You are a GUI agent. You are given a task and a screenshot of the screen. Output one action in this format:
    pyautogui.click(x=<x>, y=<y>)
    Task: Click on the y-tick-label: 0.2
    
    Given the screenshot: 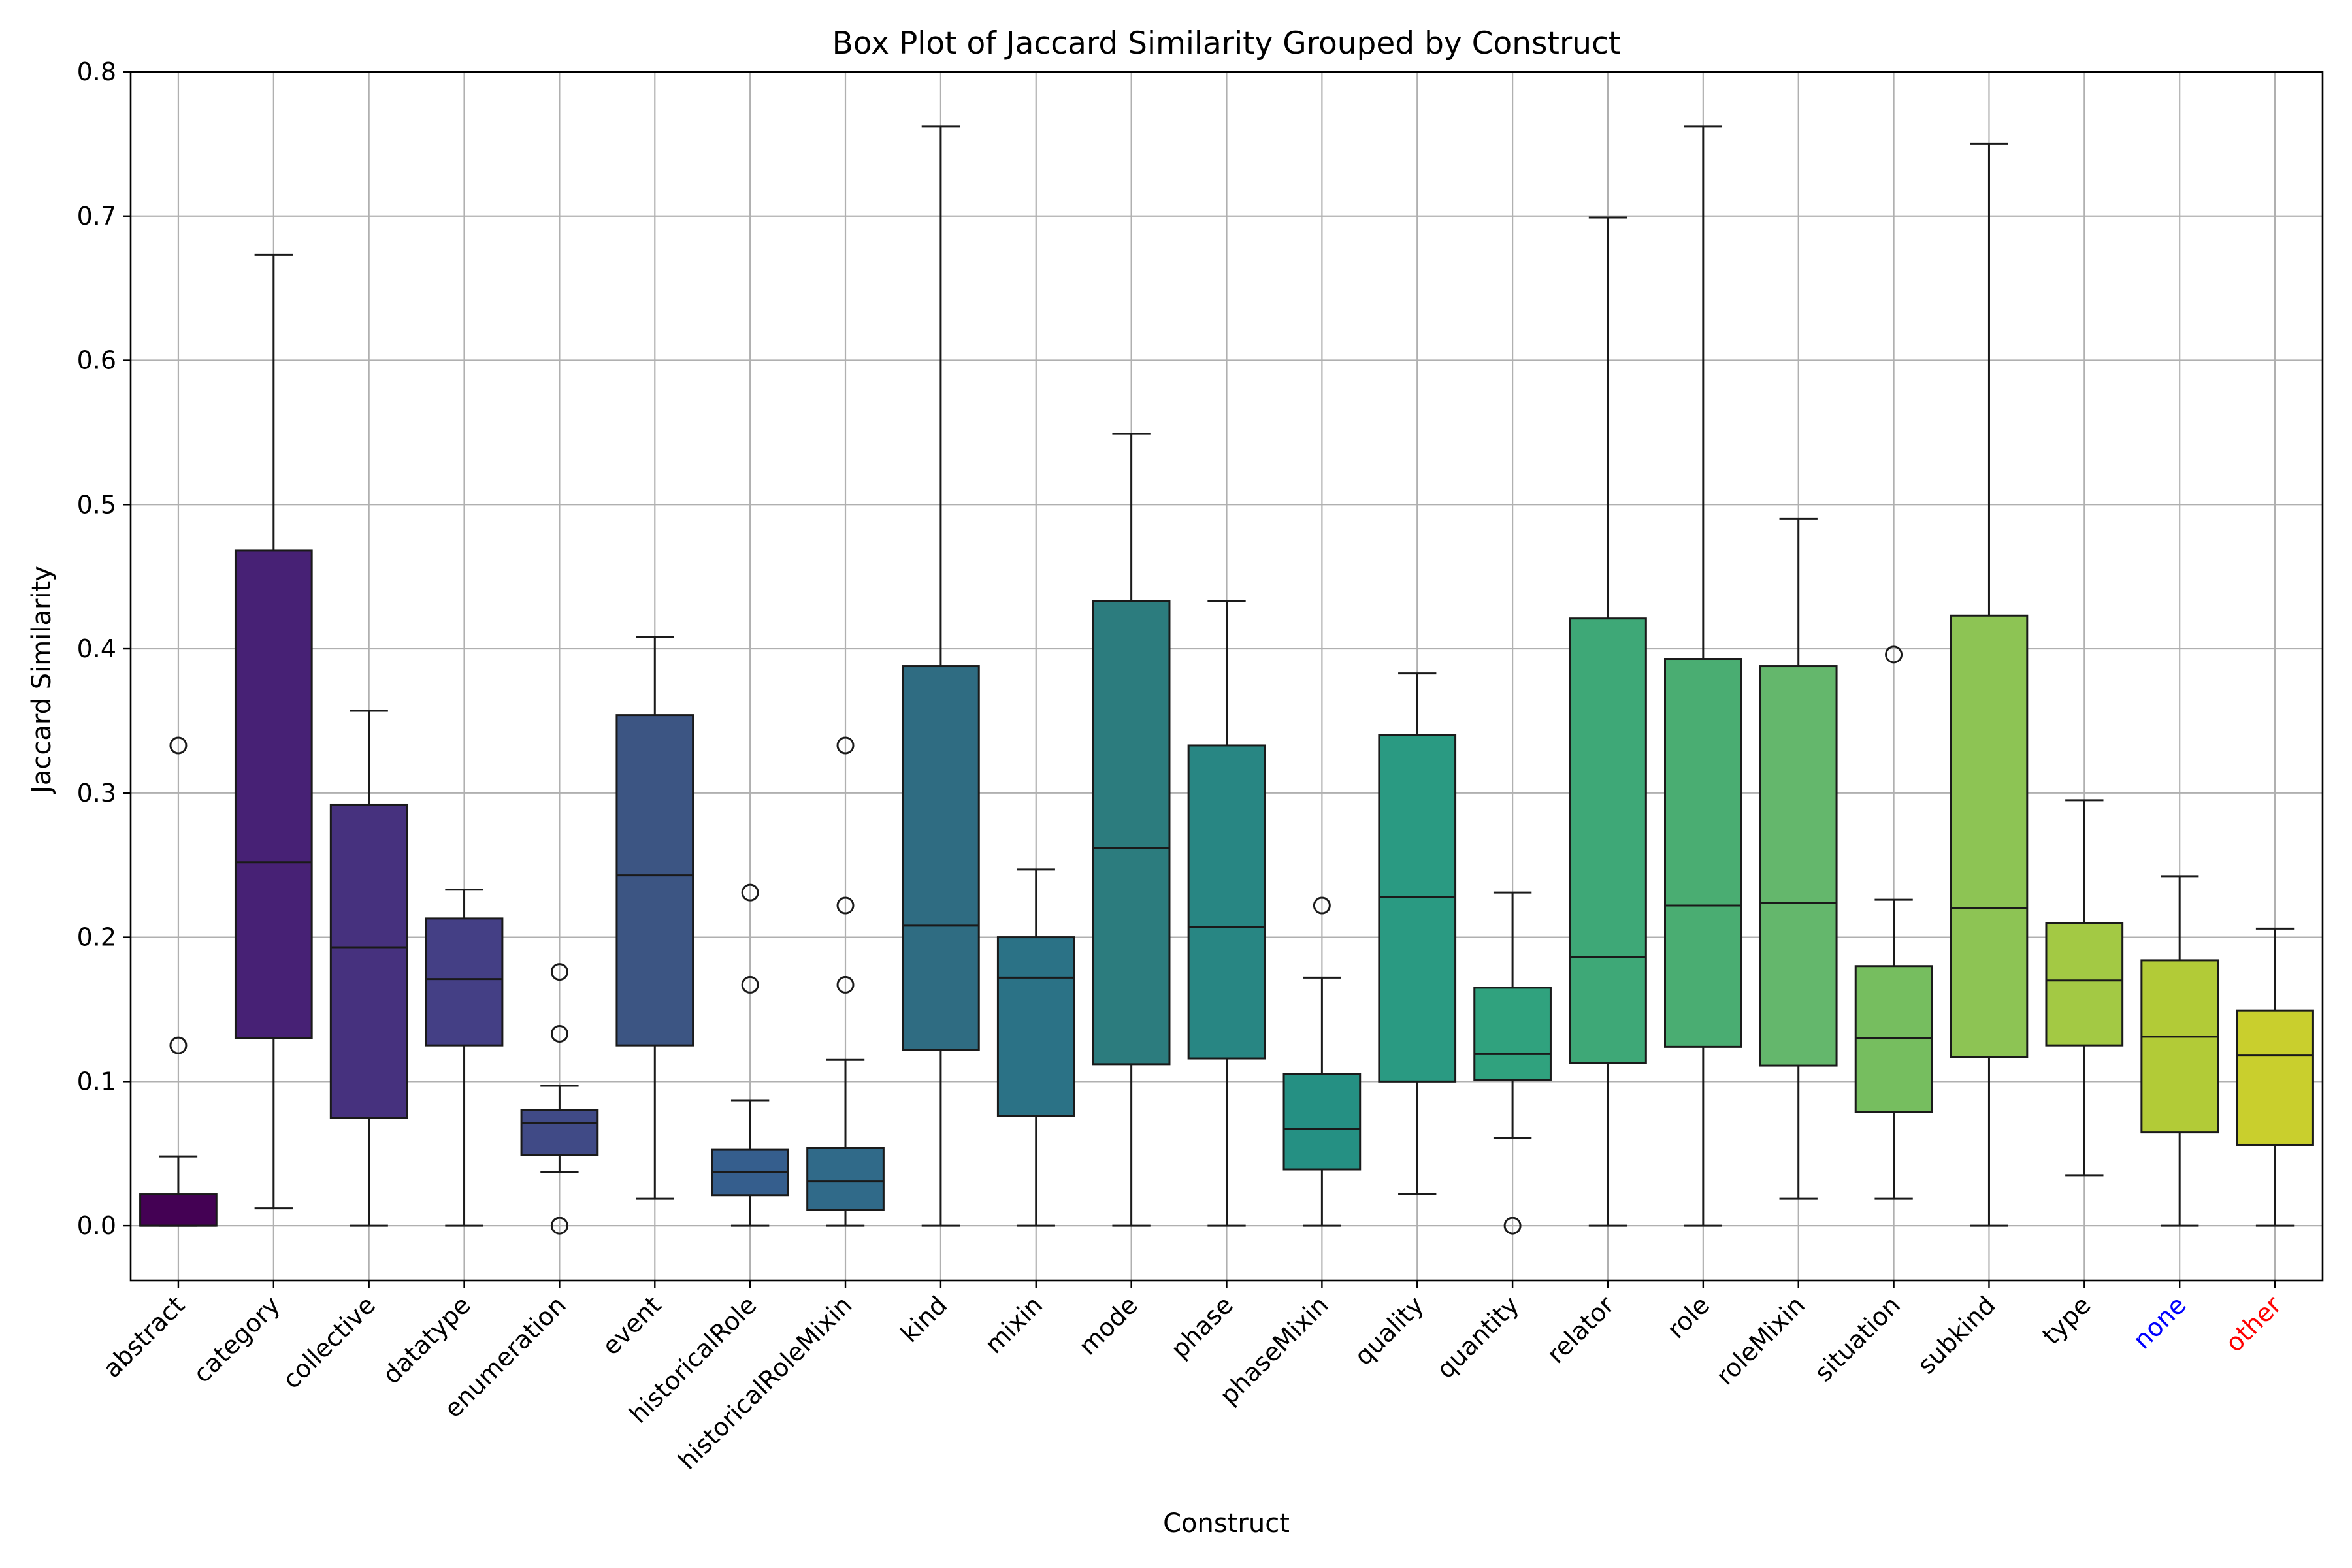 What is the action you would take?
    pyautogui.click(x=96, y=937)
    